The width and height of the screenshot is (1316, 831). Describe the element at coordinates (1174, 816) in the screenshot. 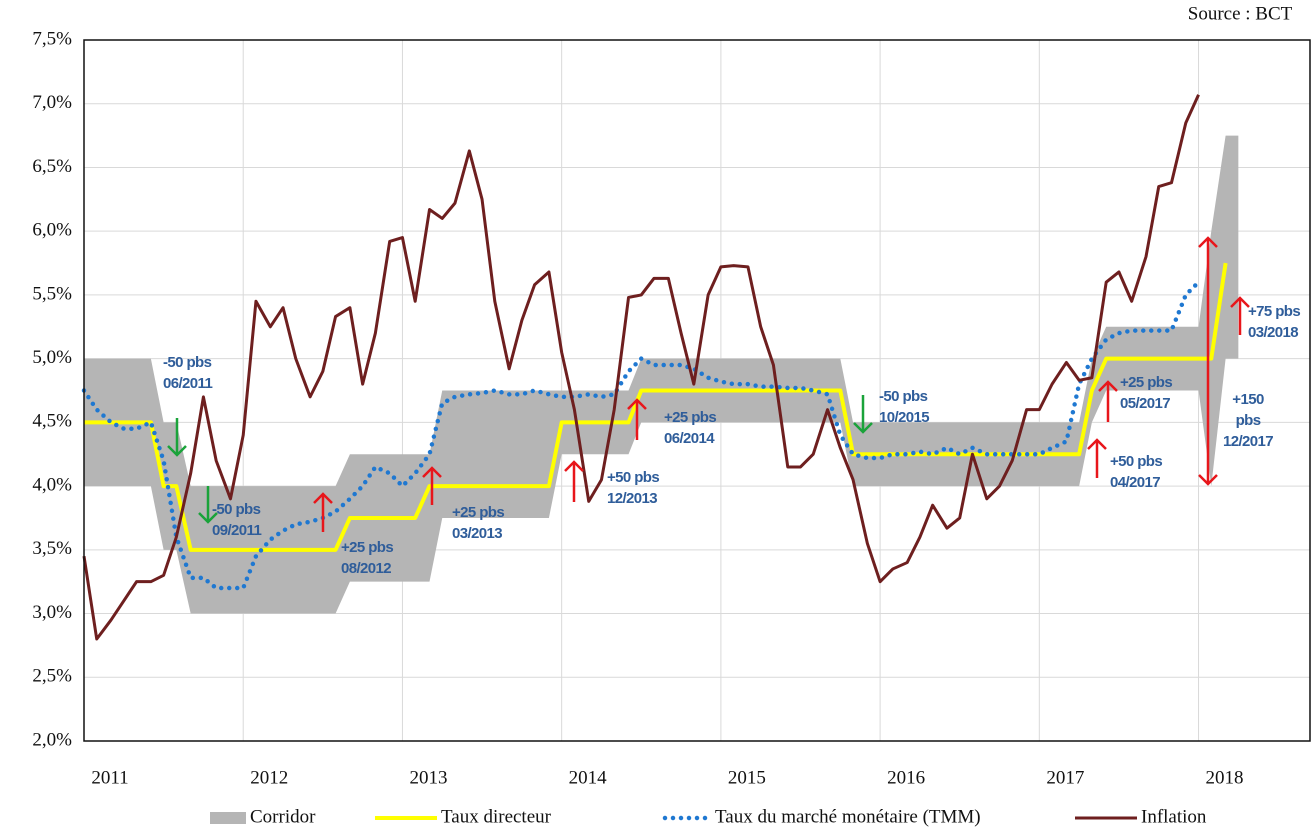

I see `legend-label: Inflation` at that location.